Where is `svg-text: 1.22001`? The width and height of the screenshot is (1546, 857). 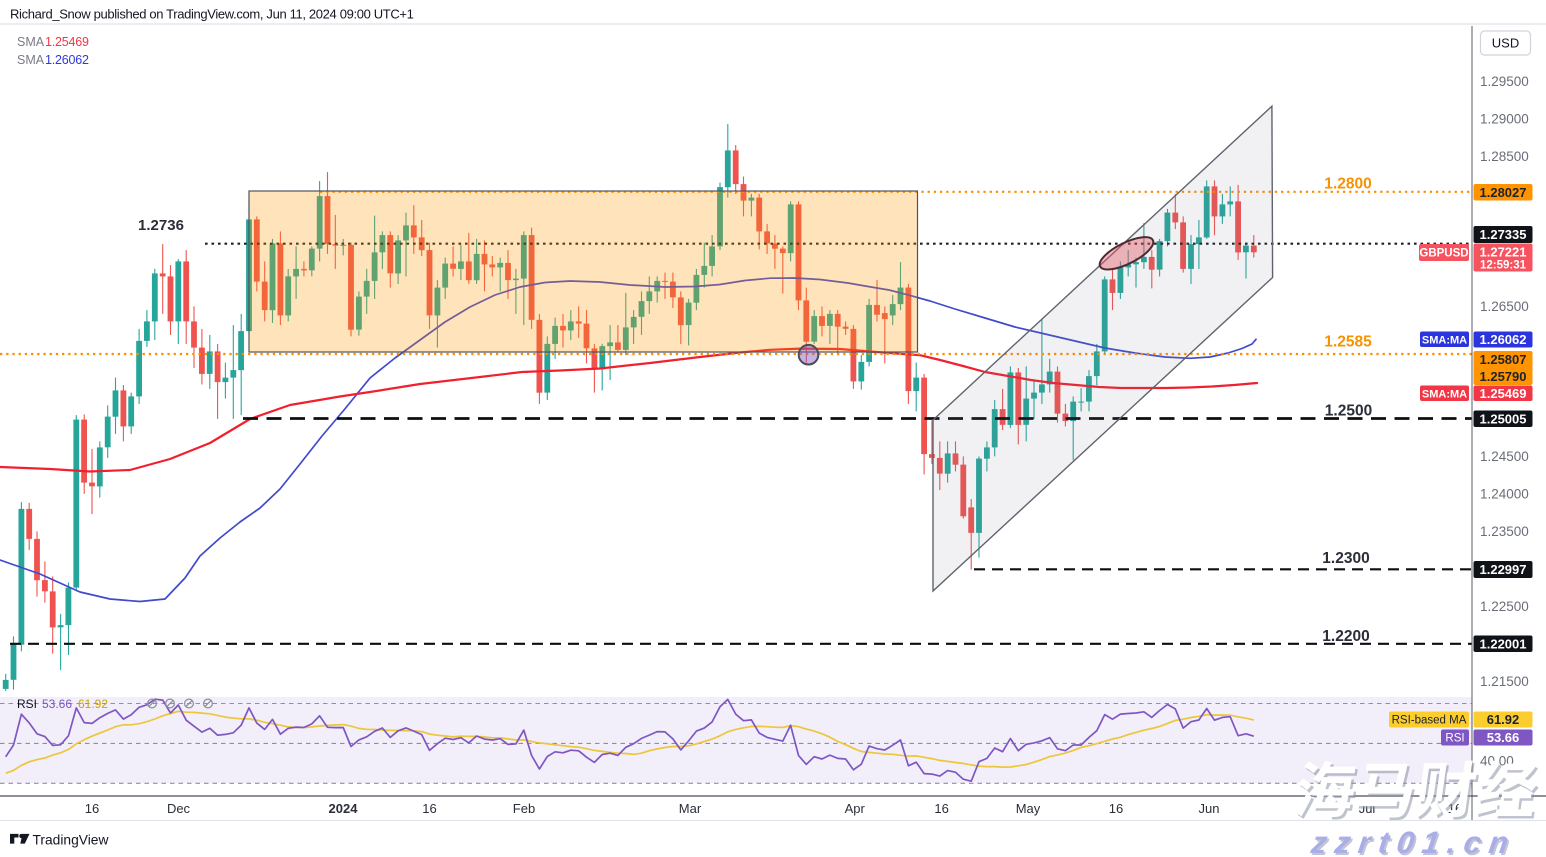 svg-text: 1.22001 is located at coordinates (1503, 643).